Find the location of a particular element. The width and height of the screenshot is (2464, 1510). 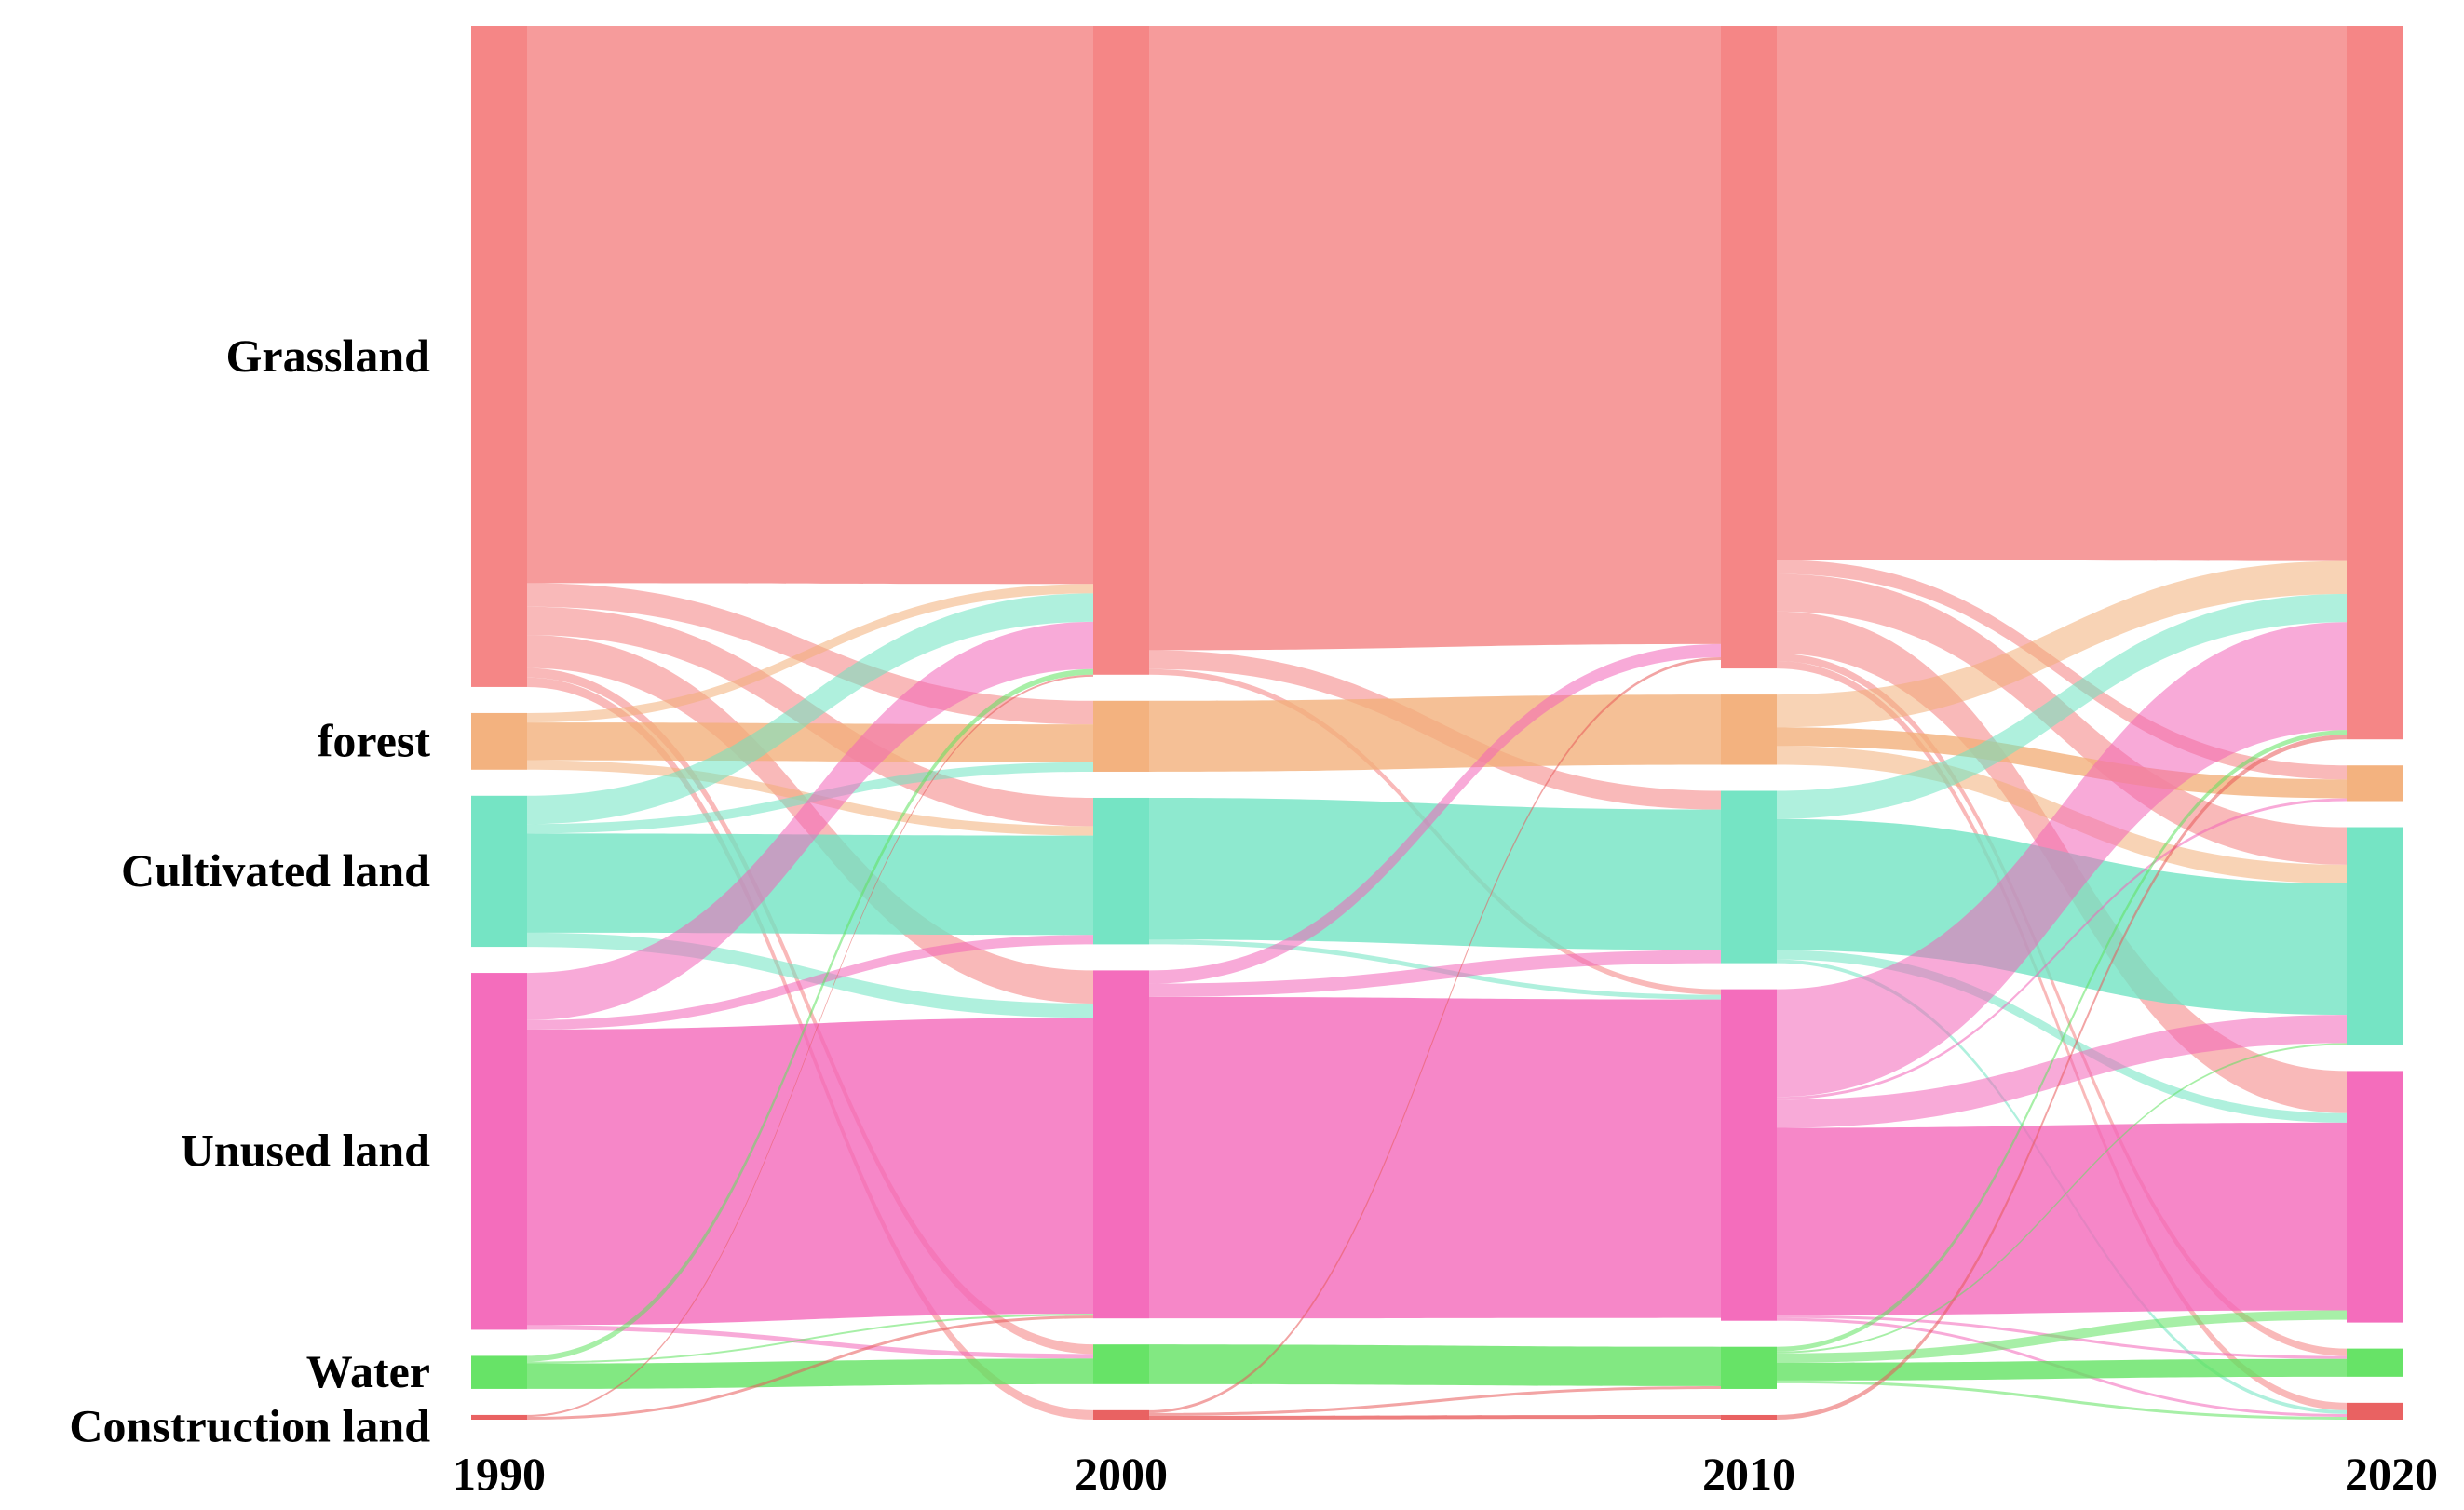

node-2020-water is located at coordinates (2375, 1362).